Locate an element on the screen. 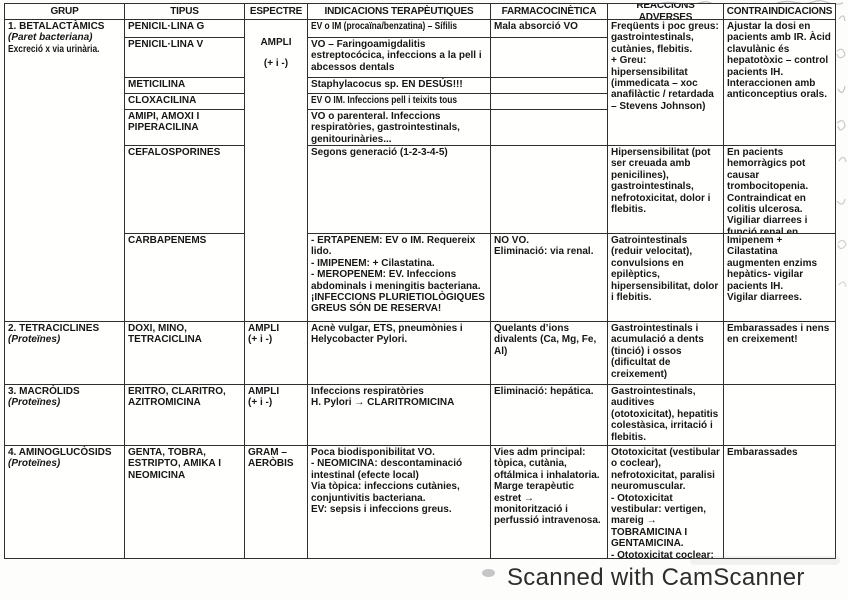 The width and height of the screenshot is (848, 600). scan-speck is located at coordinates (488, 573).